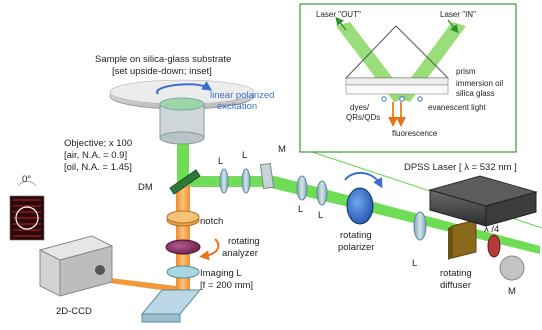  Describe the element at coordinates (237, 106) in the screenshot. I see `linear-polarized-label-2: excitation` at that location.